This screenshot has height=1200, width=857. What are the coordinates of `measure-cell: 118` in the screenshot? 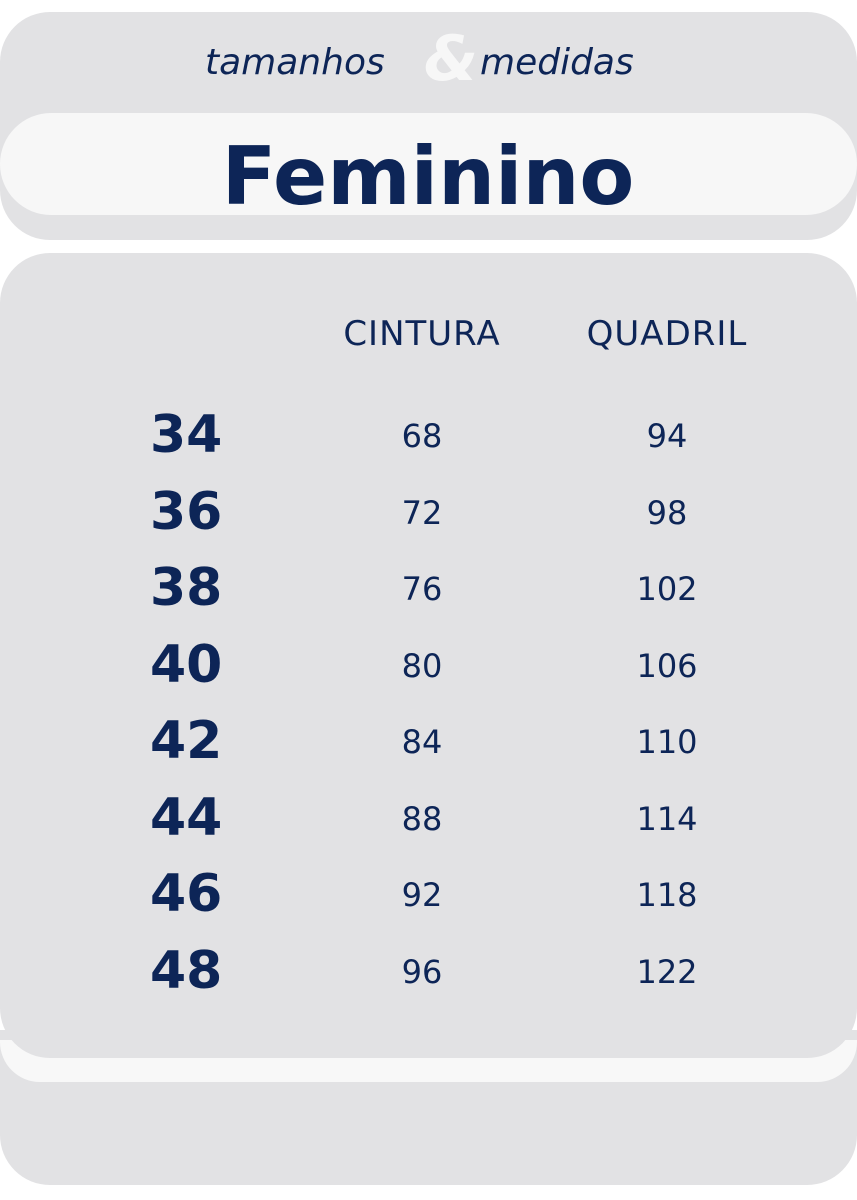 It's located at (667, 895).